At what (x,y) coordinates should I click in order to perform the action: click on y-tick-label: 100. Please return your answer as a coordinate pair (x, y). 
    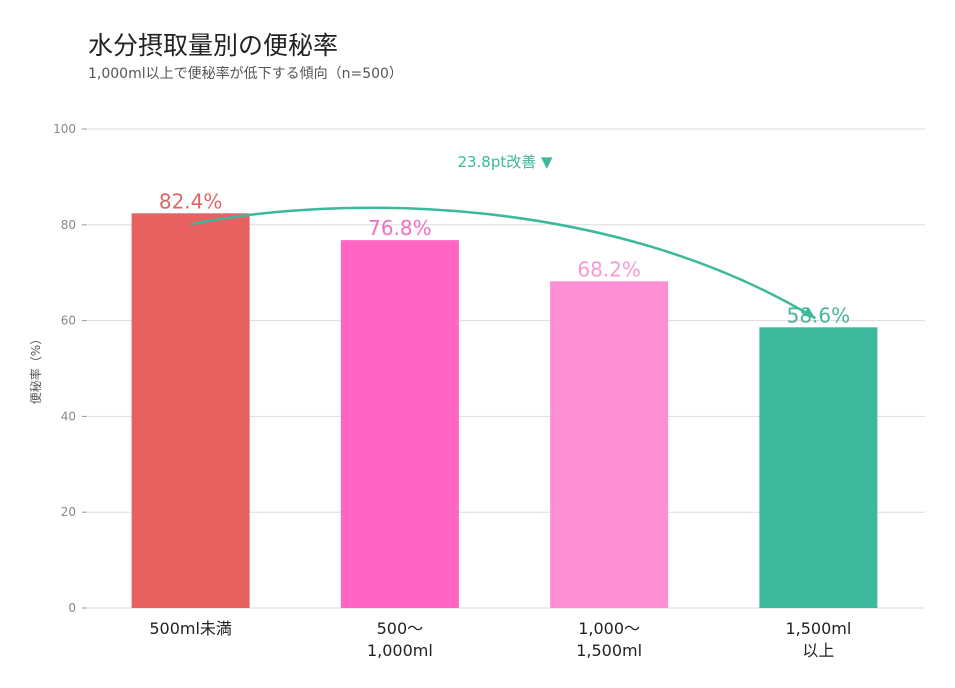
    Looking at the image, I should click on (64, 129).